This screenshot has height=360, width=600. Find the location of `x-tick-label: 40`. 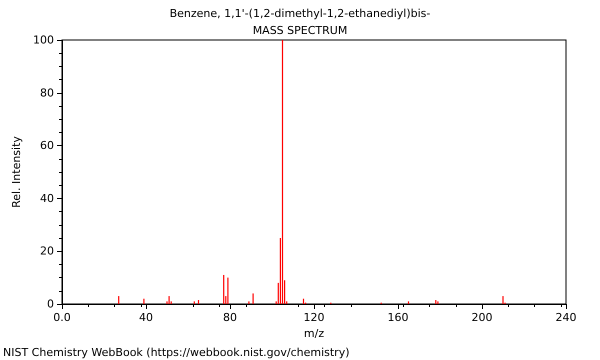

x-tick-label: 40 is located at coordinates (146, 317).